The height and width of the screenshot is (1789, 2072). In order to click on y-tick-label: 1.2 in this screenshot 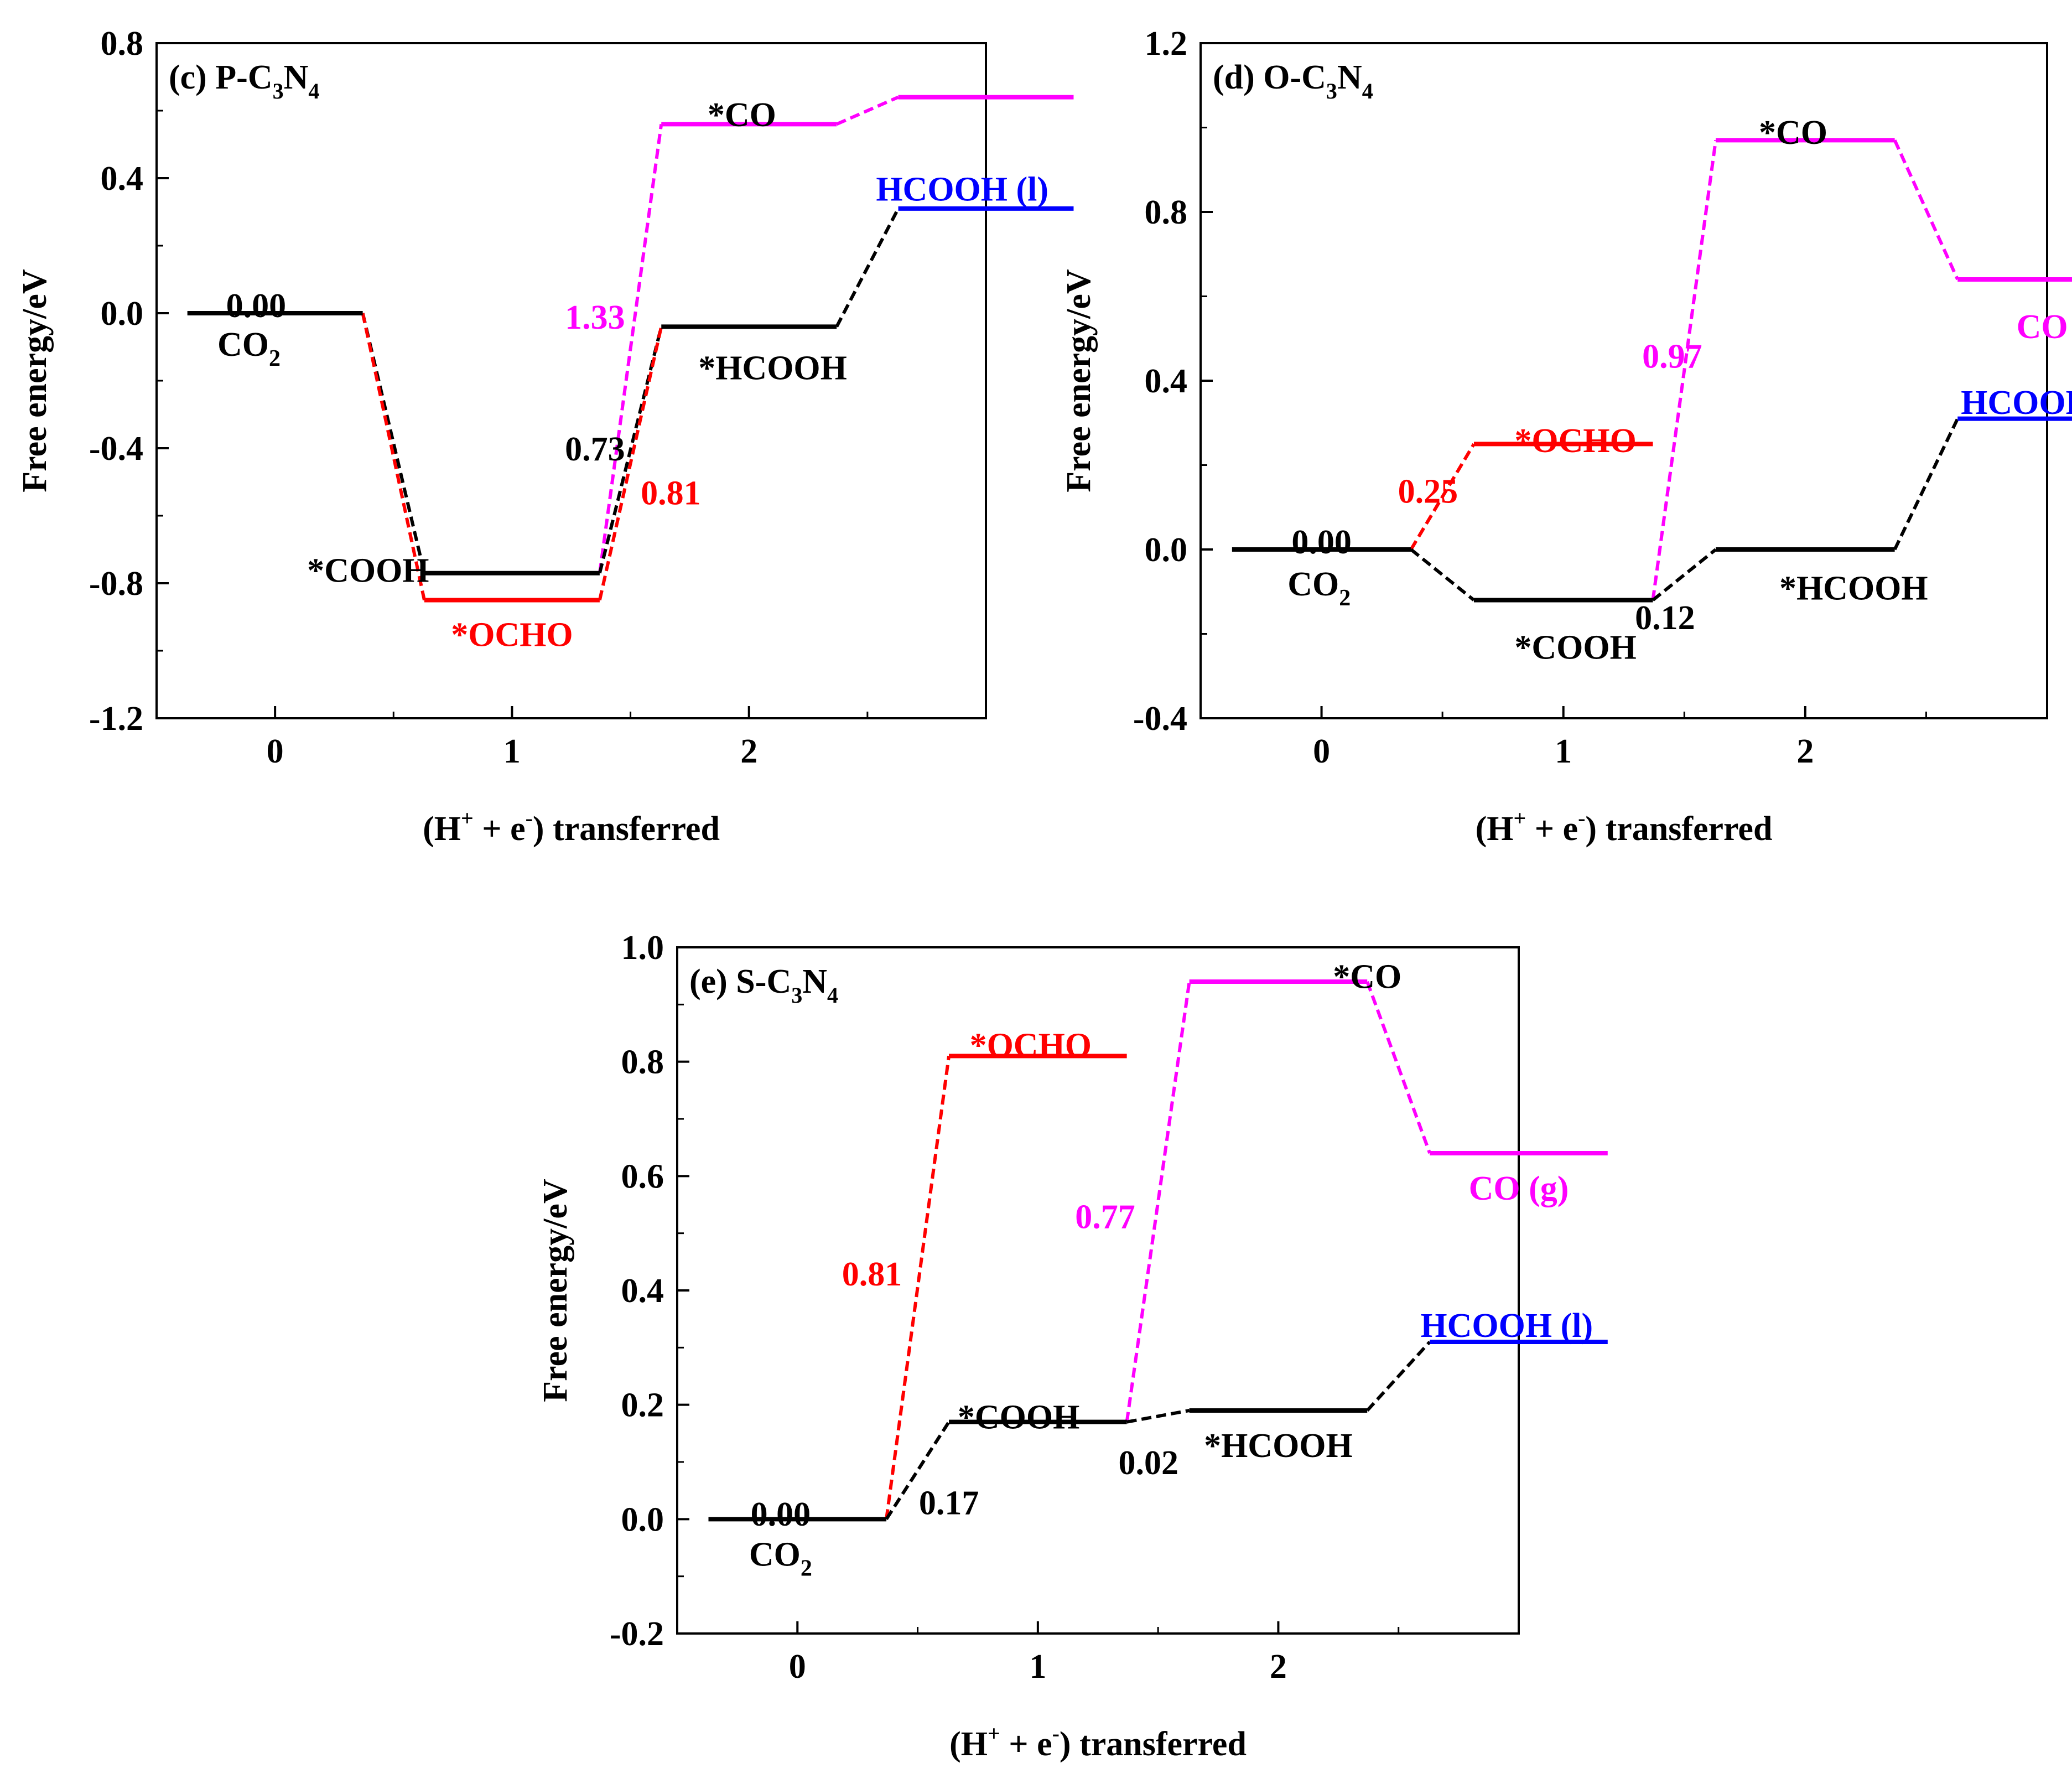, I will do `click(1166, 44)`.